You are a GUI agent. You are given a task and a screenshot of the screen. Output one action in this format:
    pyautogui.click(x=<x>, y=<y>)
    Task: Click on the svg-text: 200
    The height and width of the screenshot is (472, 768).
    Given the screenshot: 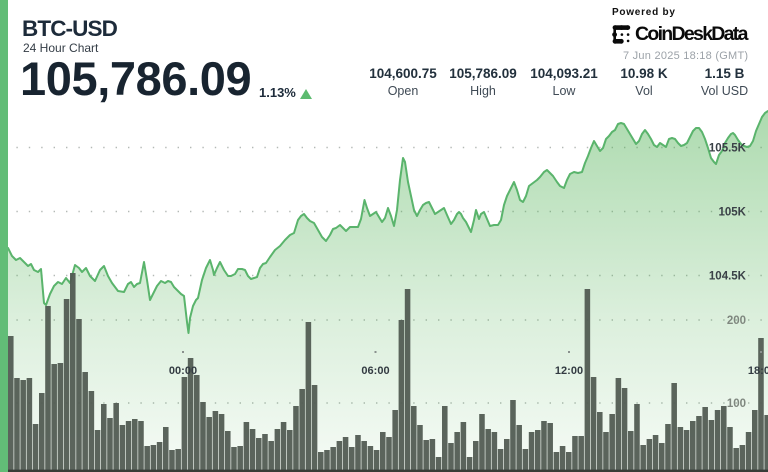 What is the action you would take?
    pyautogui.click(x=736, y=321)
    